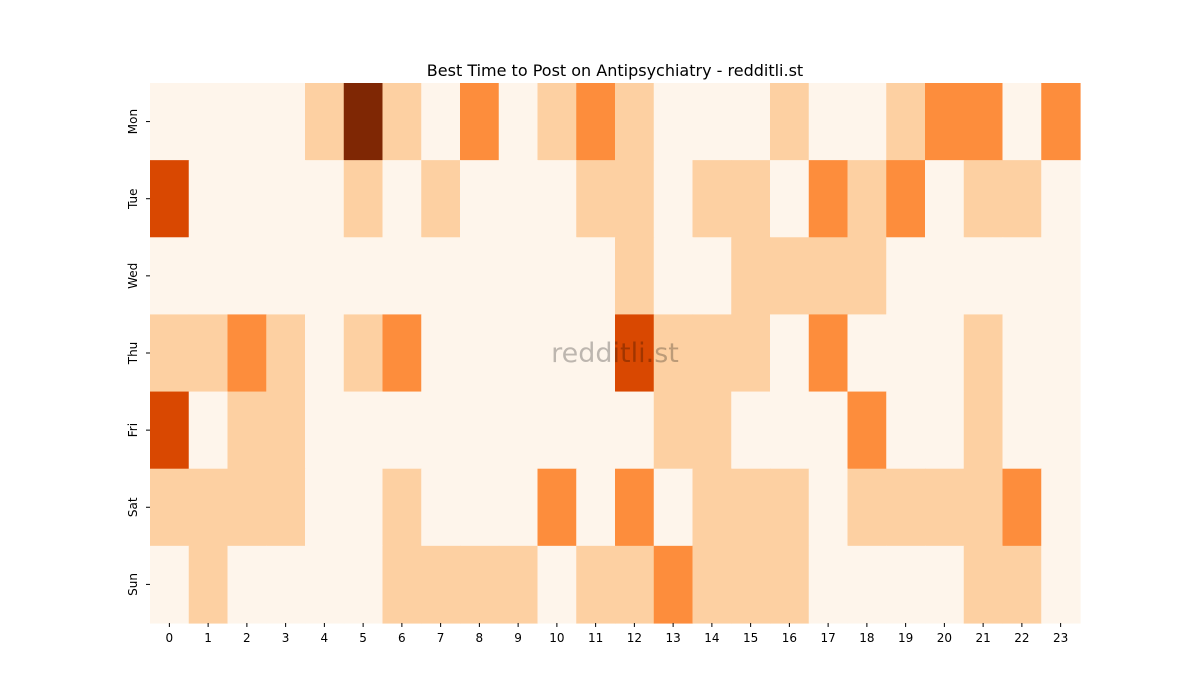  What do you see at coordinates (866, 638) in the screenshot?
I see `x-tick-label: 18` at bounding box center [866, 638].